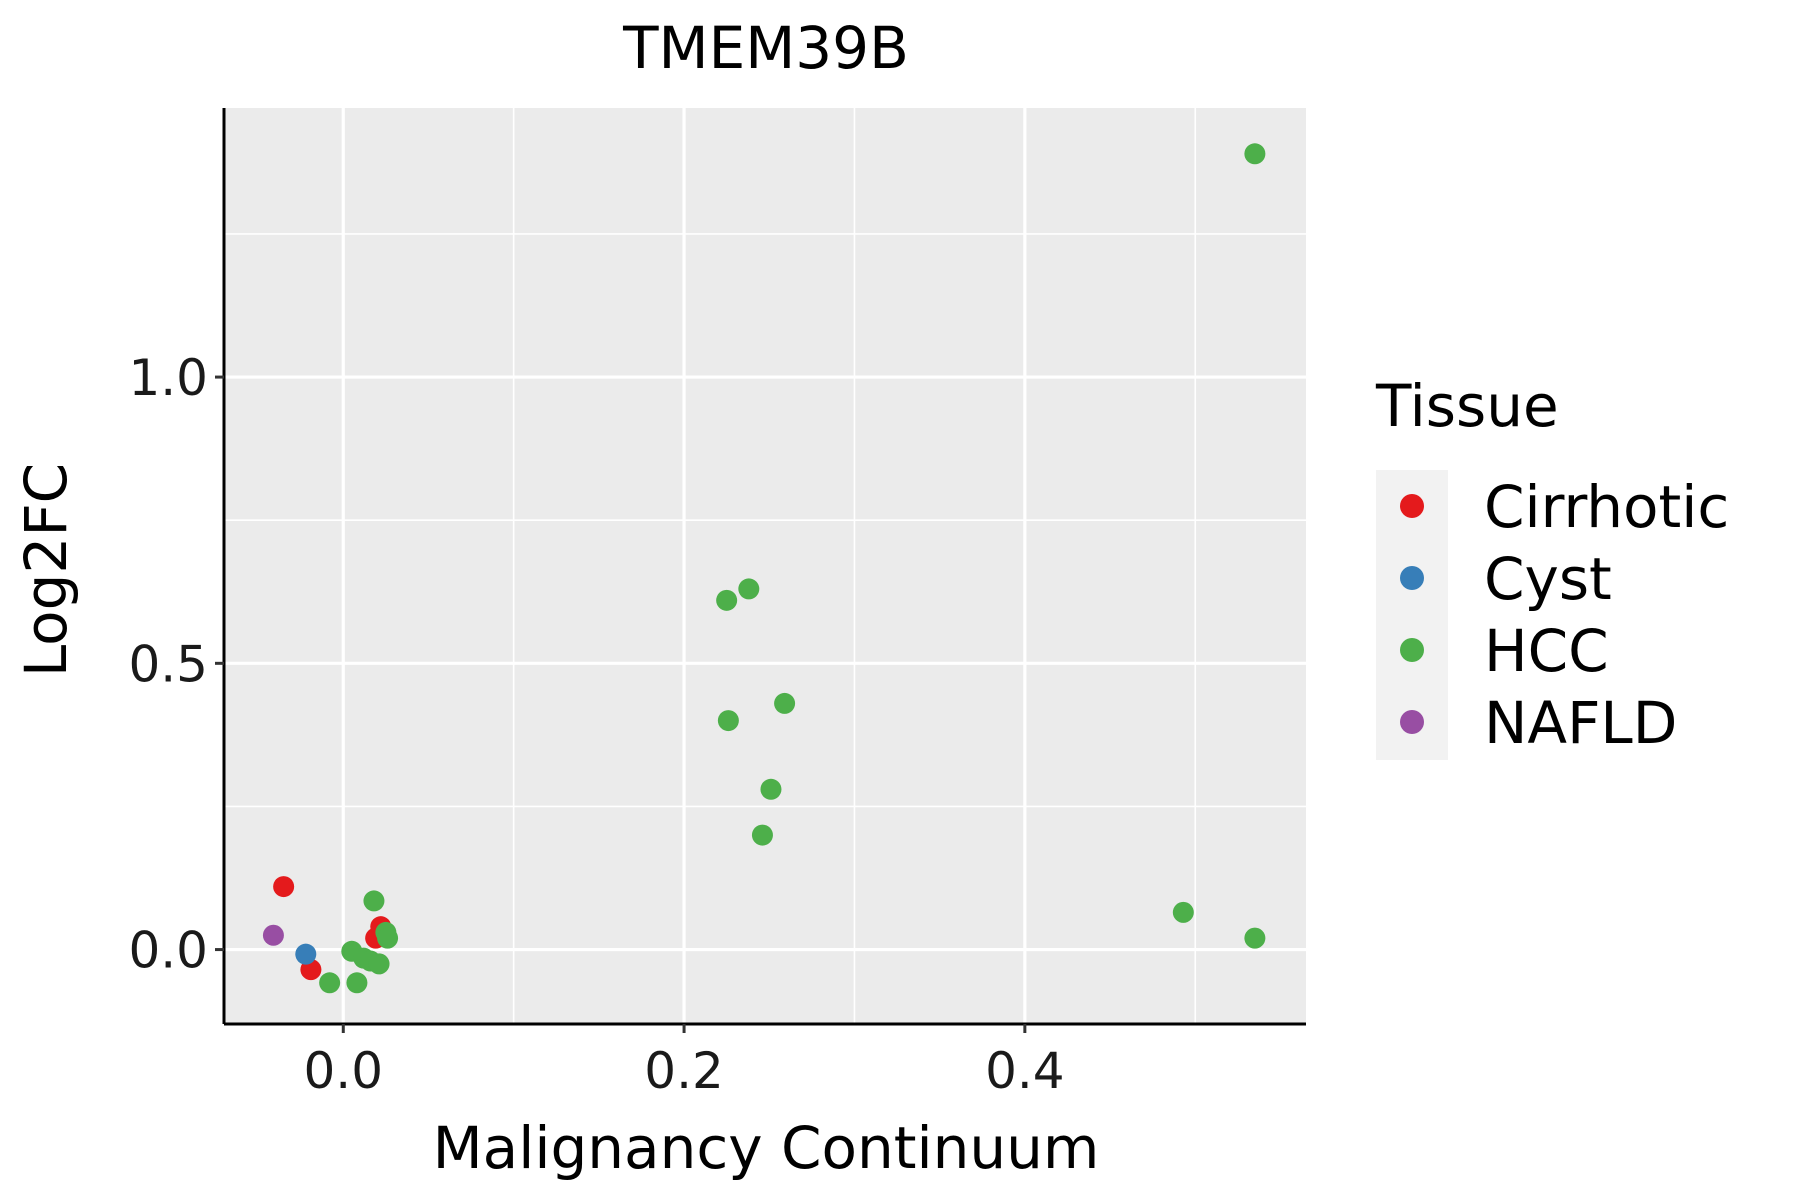  Describe the element at coordinates (1025, 1071) in the screenshot. I see `x-tick-label: 0.4` at that location.